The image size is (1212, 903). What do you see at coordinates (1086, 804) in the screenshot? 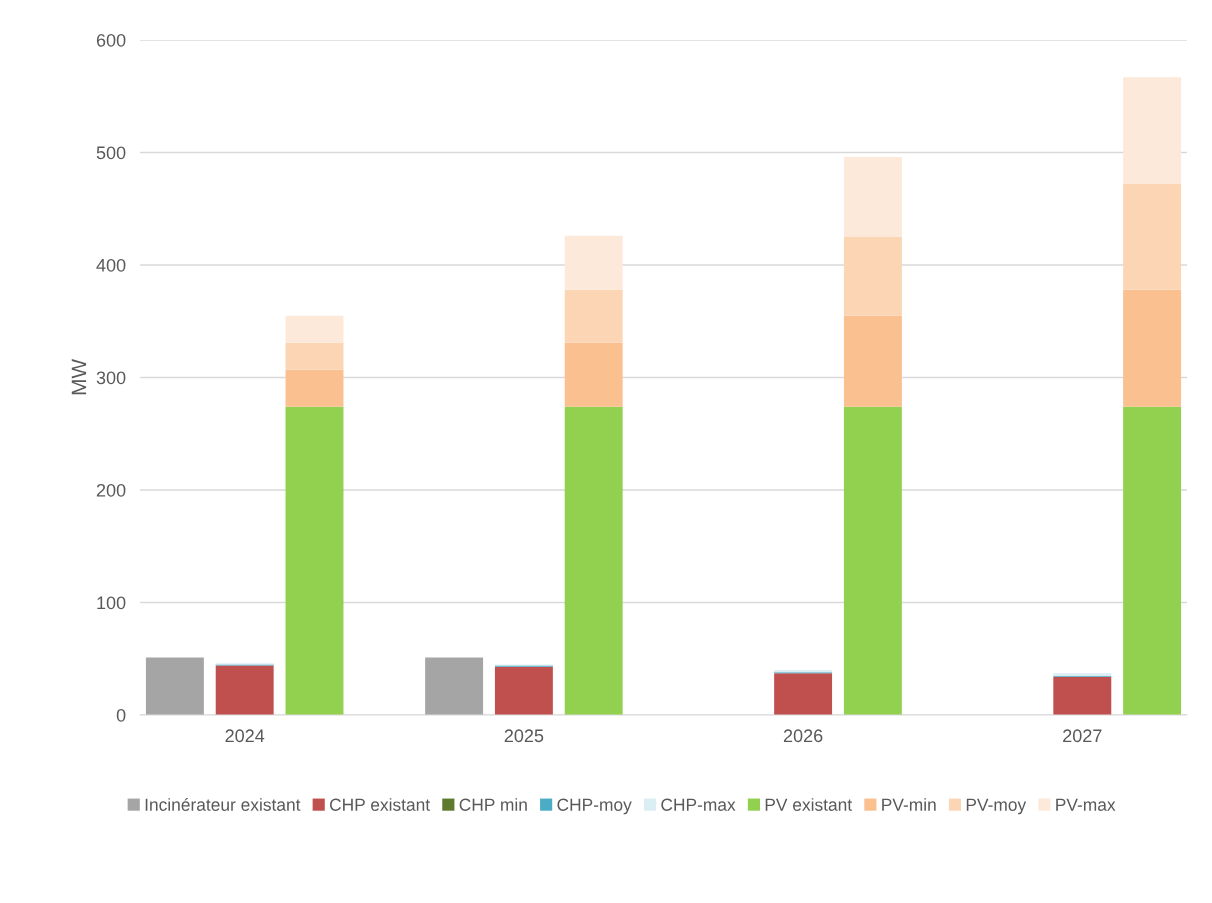
I see `legend-label: PV-max` at bounding box center [1086, 804].